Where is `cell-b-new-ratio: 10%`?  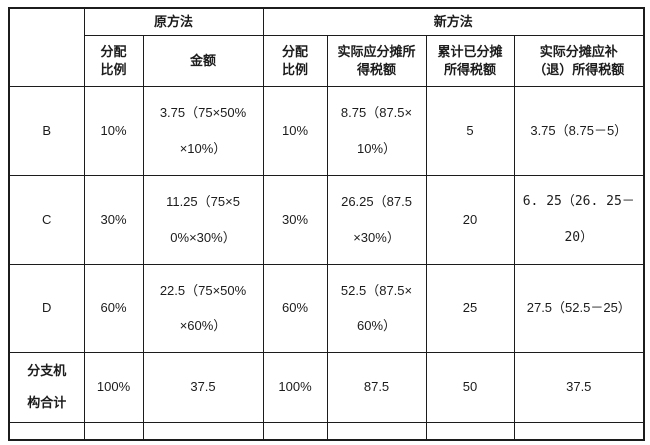
cell-b-new-ratio: 10% is located at coordinates (295, 130).